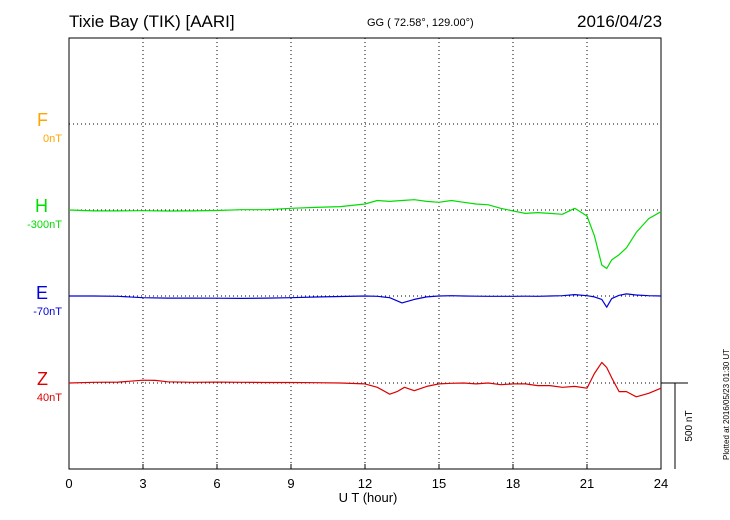  I want to click on component-label-h: H, so click(41, 206).